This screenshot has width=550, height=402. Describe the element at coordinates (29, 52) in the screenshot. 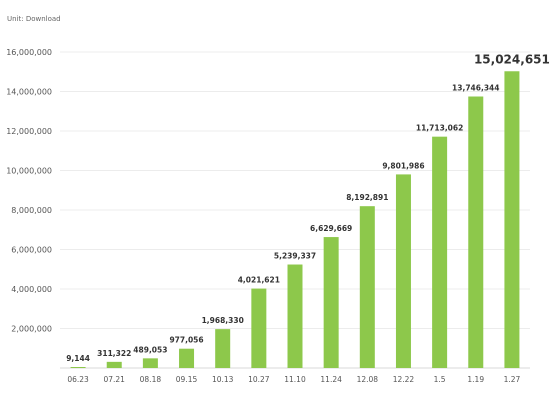

I see `y-tick-label: 16,000,000` at that location.